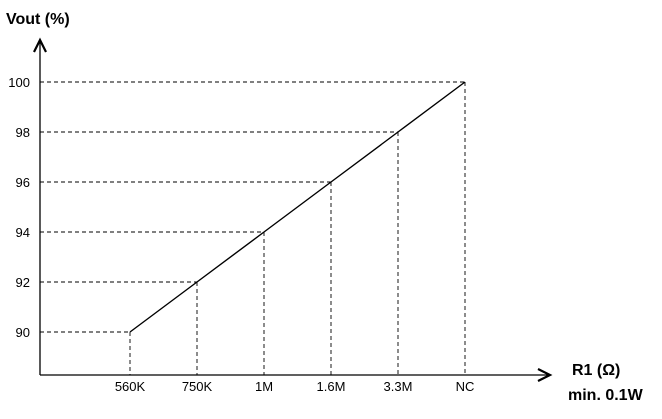 The width and height of the screenshot is (662, 419). I want to click on y-tick-label: 94, so click(23, 232).